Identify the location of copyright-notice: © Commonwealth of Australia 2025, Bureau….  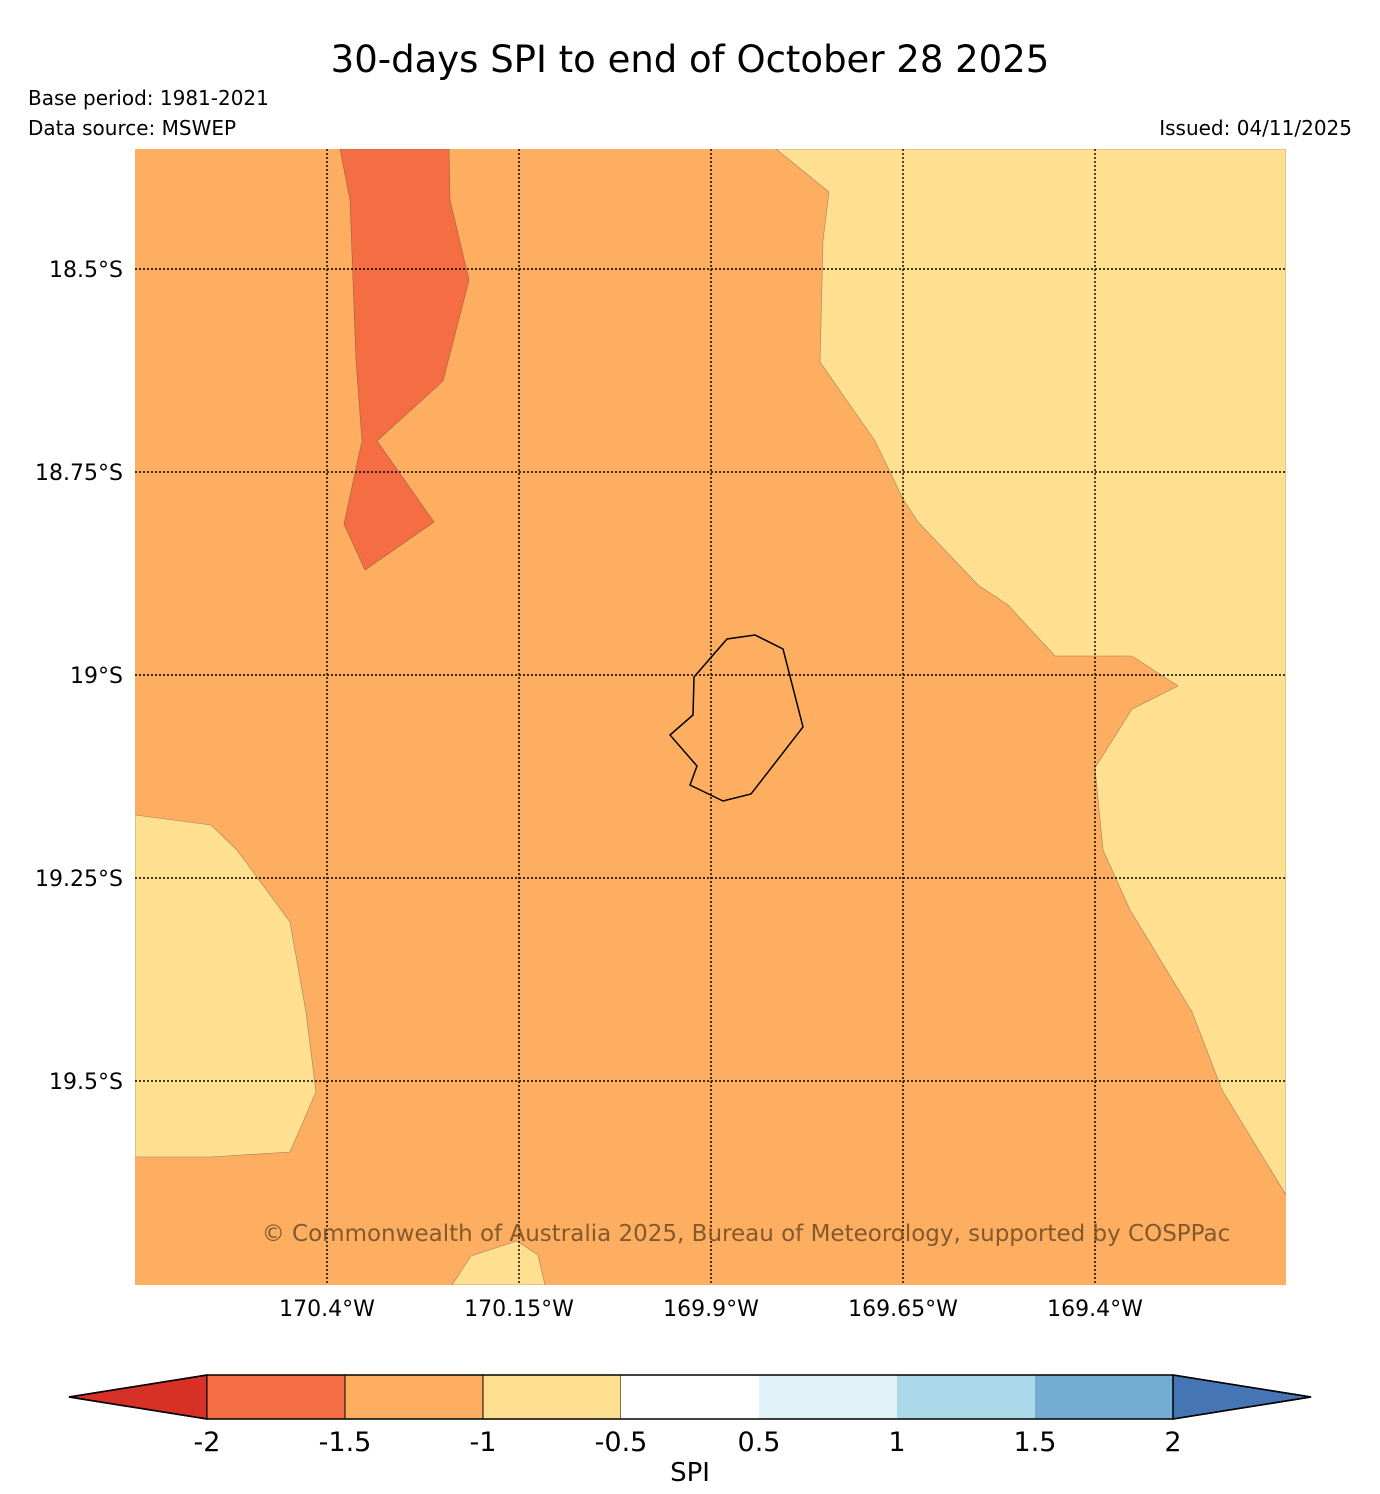
(746, 1234).